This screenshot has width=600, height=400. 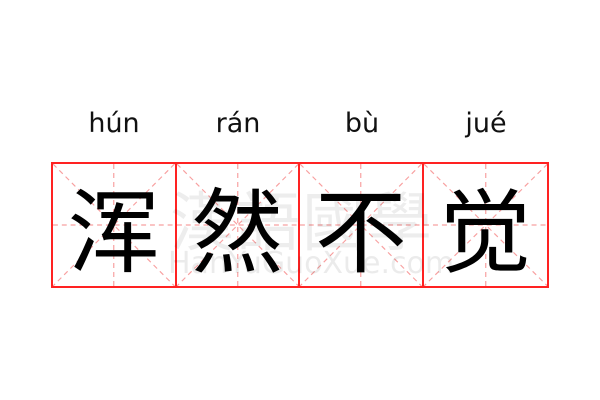 I want to click on grid-cell-2: 然, so click(x=238, y=225).